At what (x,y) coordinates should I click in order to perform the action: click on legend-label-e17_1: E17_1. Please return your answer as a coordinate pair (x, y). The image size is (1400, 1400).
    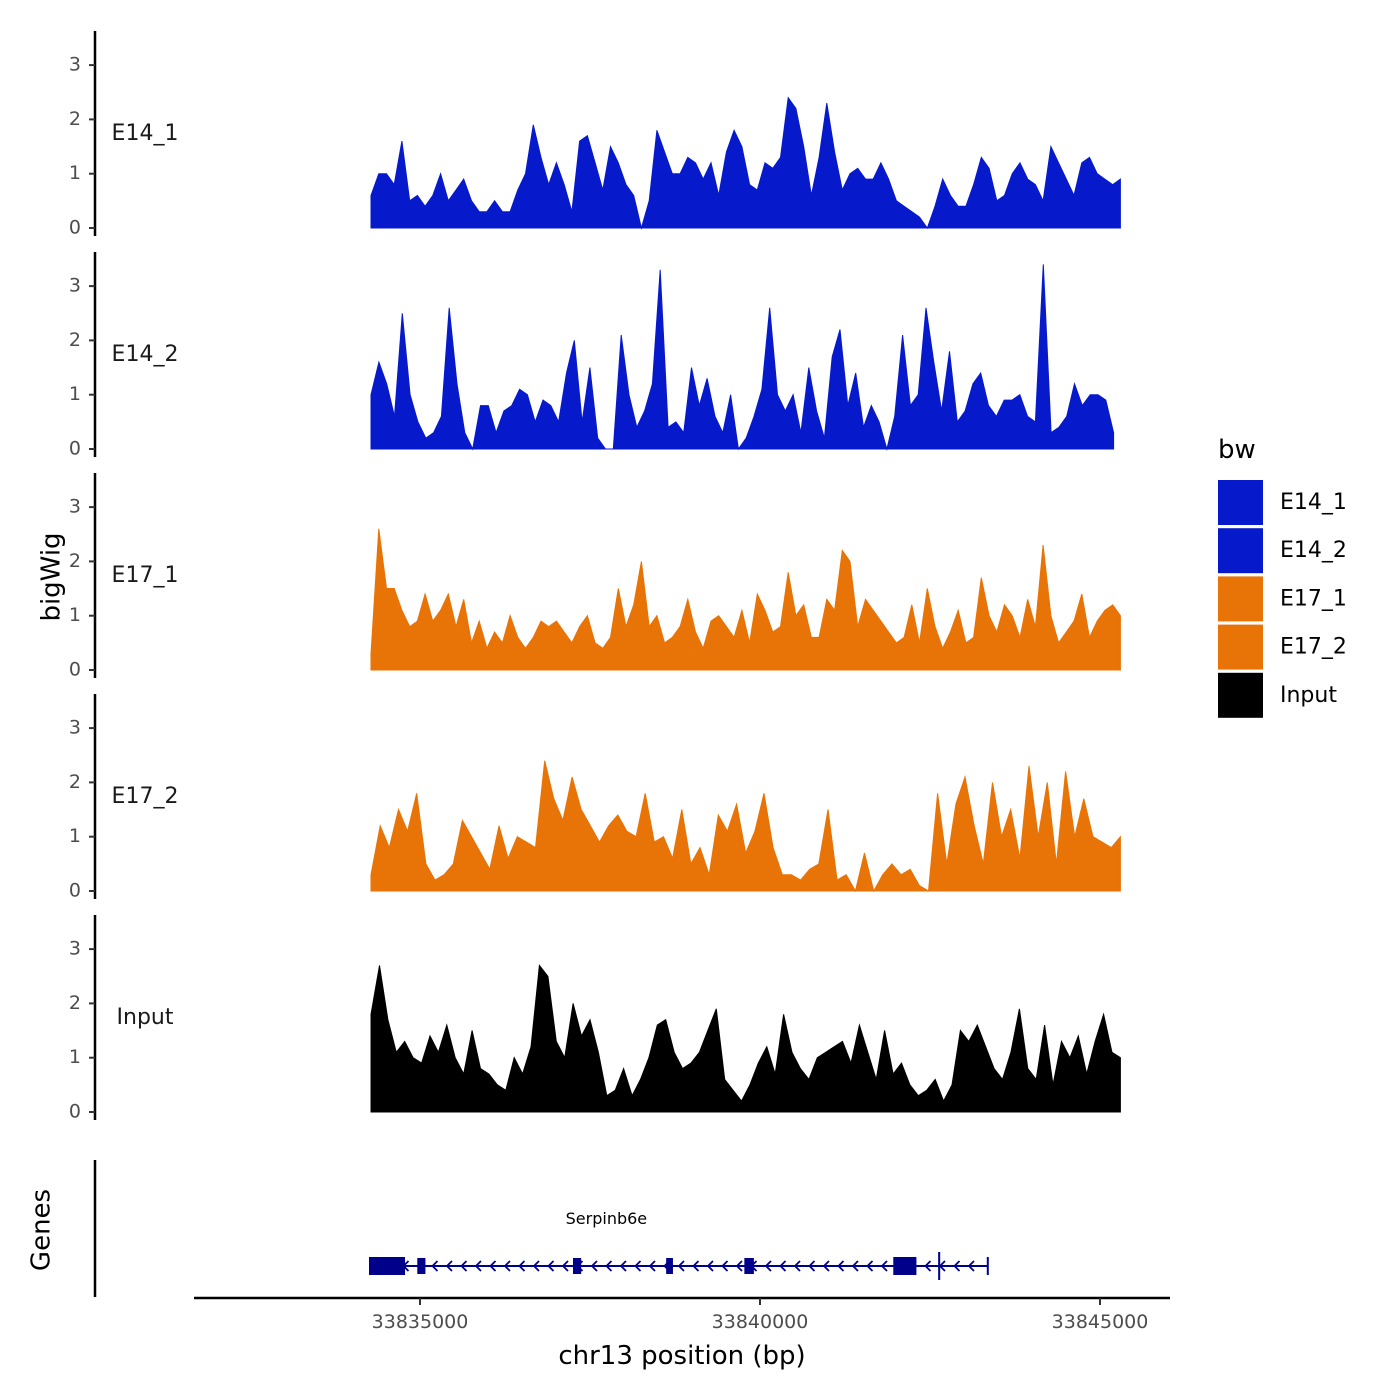
    Looking at the image, I should click on (1313, 598).